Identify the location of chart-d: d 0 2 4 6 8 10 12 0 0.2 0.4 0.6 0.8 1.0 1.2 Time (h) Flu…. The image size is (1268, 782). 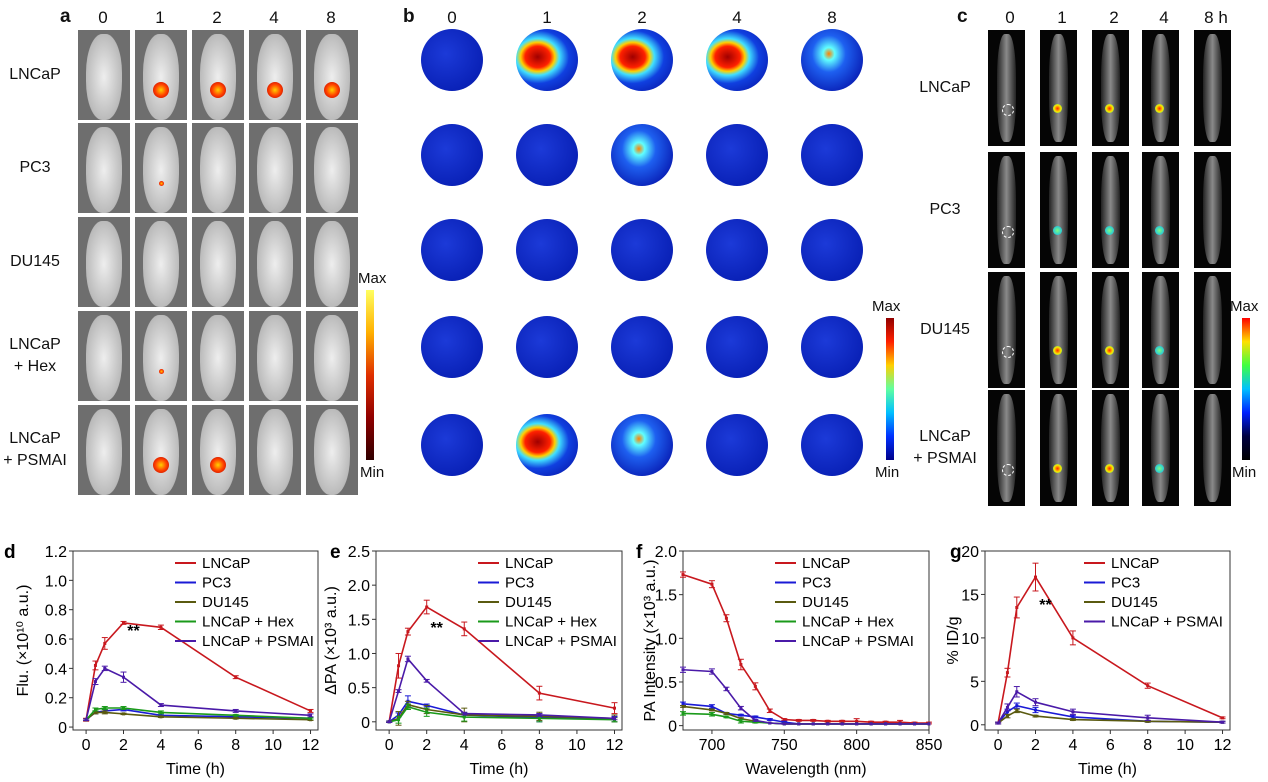
(162, 660).